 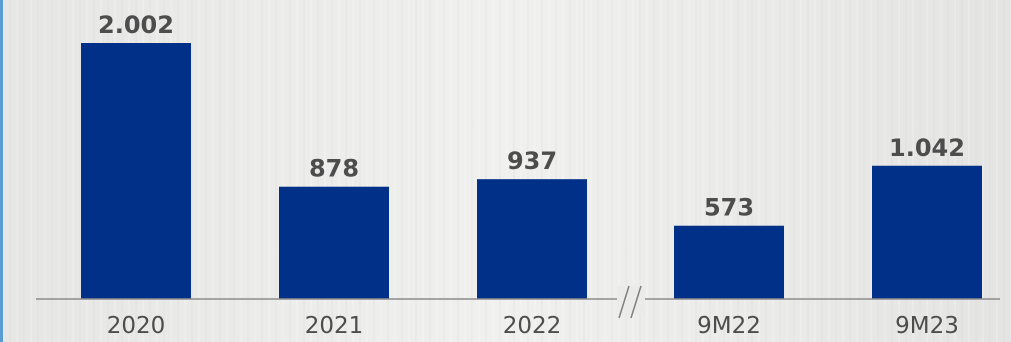 I want to click on x-tick-label-2020: 2020, so click(x=136, y=326).